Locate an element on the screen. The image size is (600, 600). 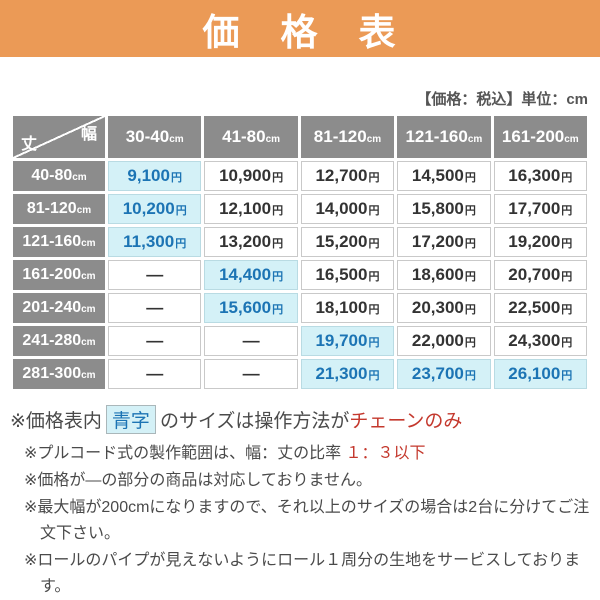
diagonal-divider is located at coordinates (59, 137).